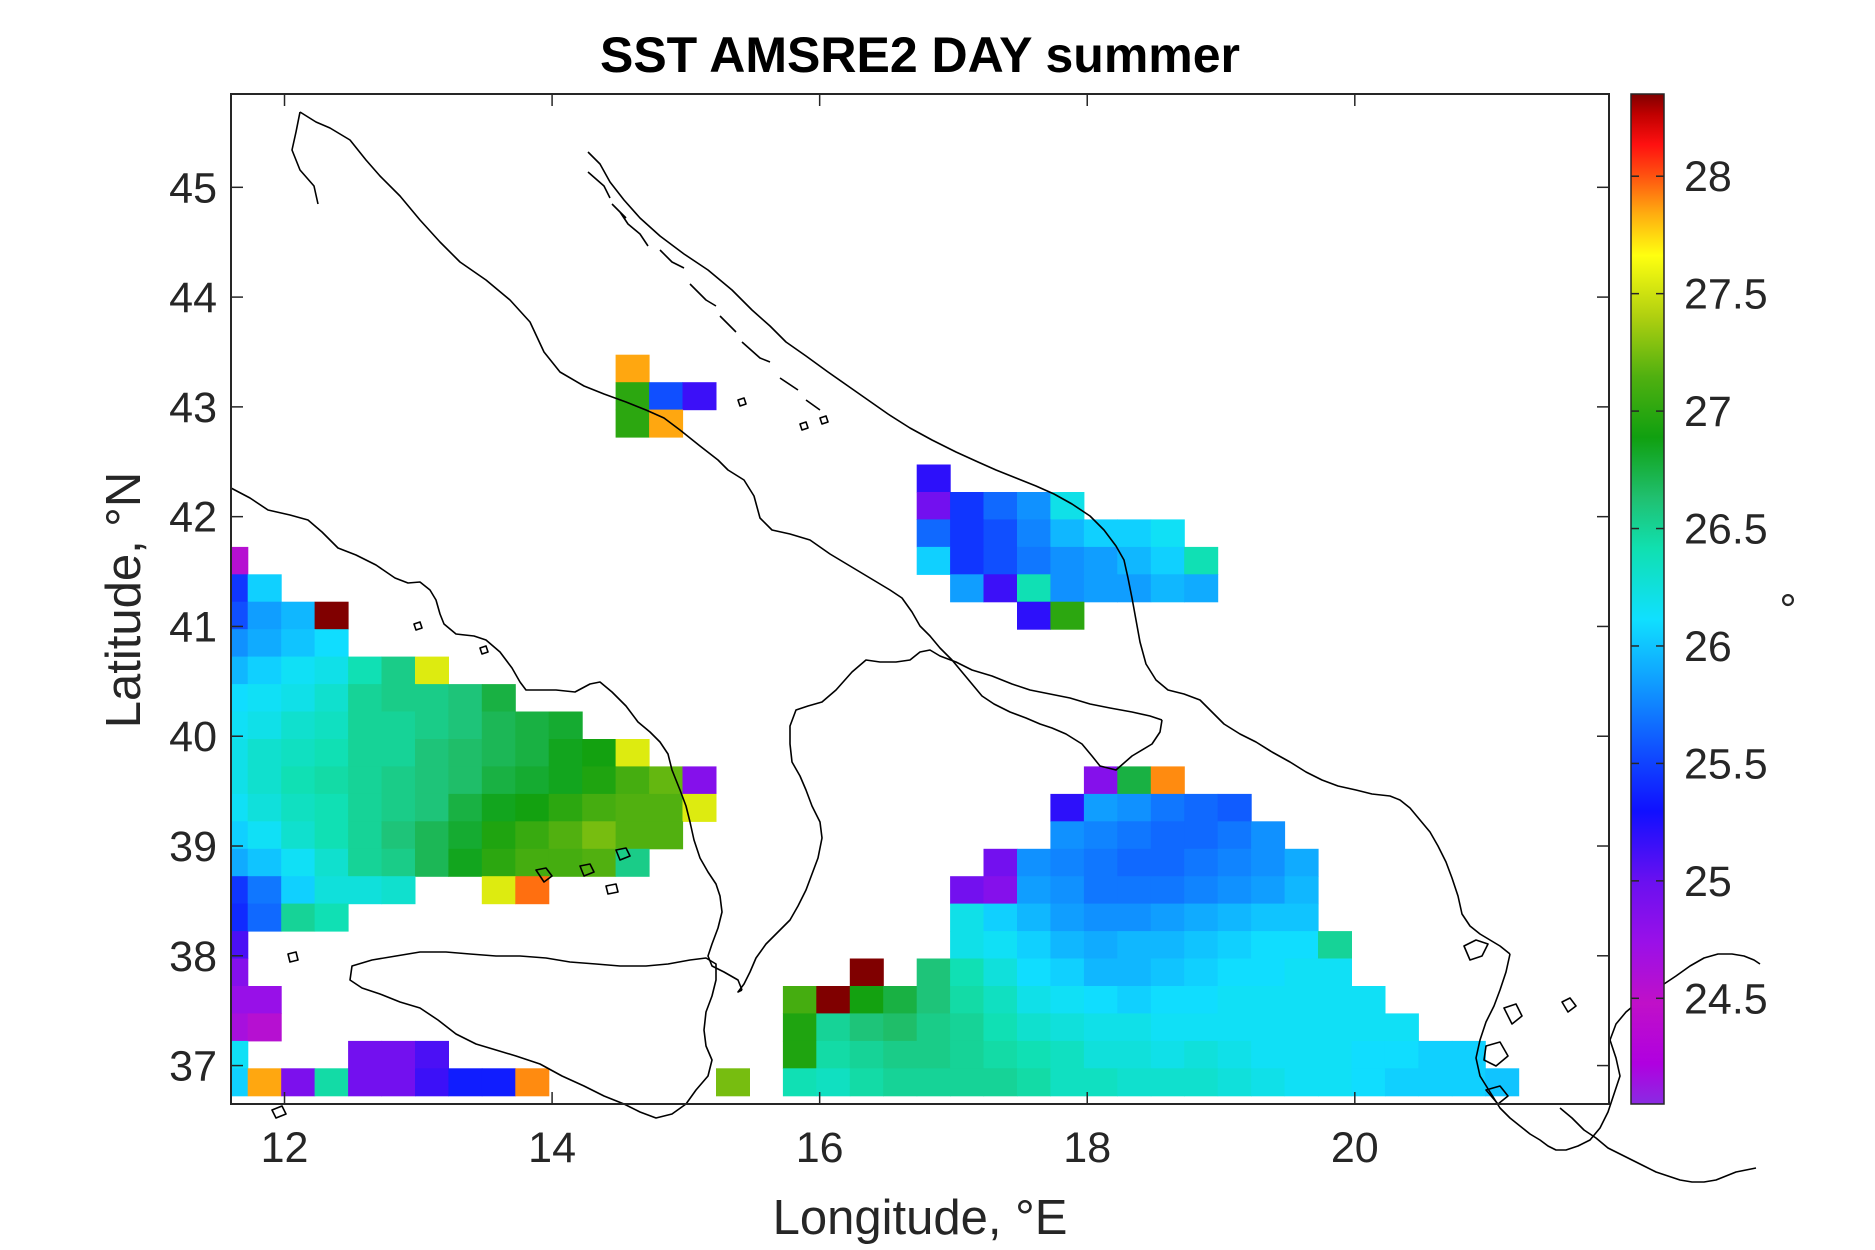 The image size is (1875, 1250). I want to click on colorbar-tick-label: 25, so click(1708, 882).